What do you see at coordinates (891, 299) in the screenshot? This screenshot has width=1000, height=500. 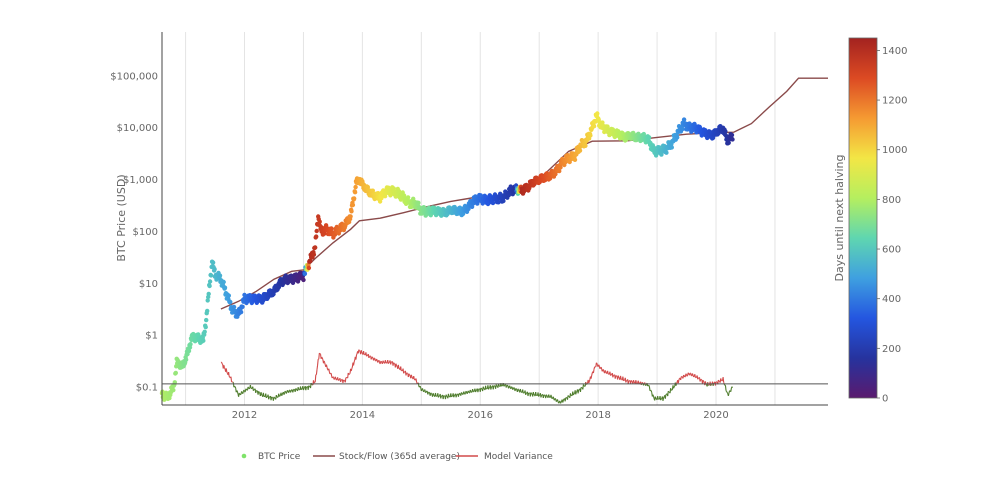 I see `colorbar-tick-label: 400` at bounding box center [891, 299].